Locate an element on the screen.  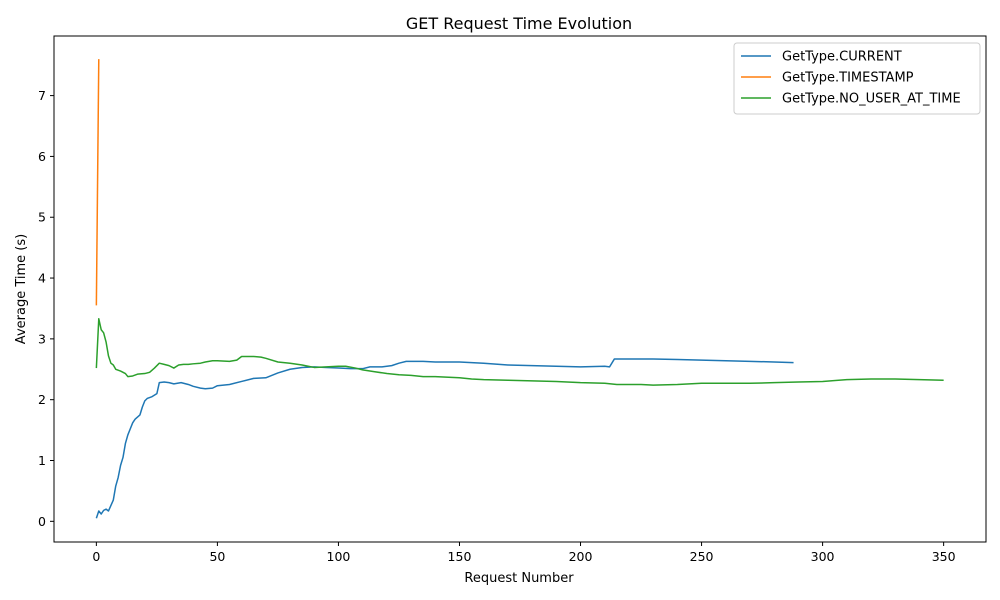
y-tick-label: 4 is located at coordinates (42, 278).